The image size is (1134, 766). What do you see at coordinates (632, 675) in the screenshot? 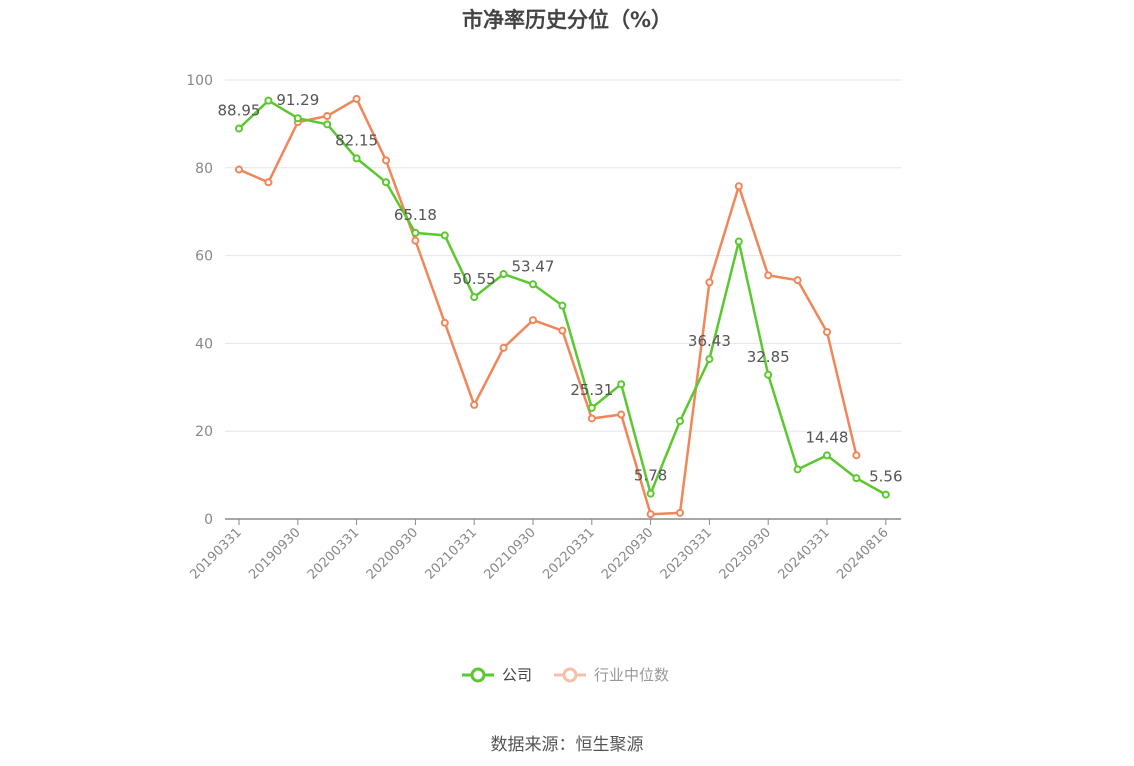
I see `legend-label-industry-median: 行业中位数` at bounding box center [632, 675].